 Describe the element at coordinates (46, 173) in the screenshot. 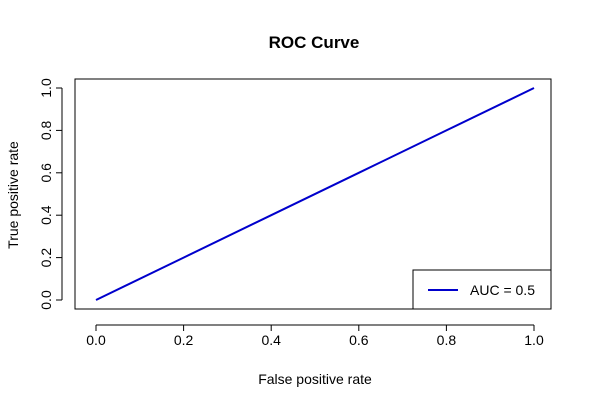

I see `y-tick-label: 0.6` at that location.